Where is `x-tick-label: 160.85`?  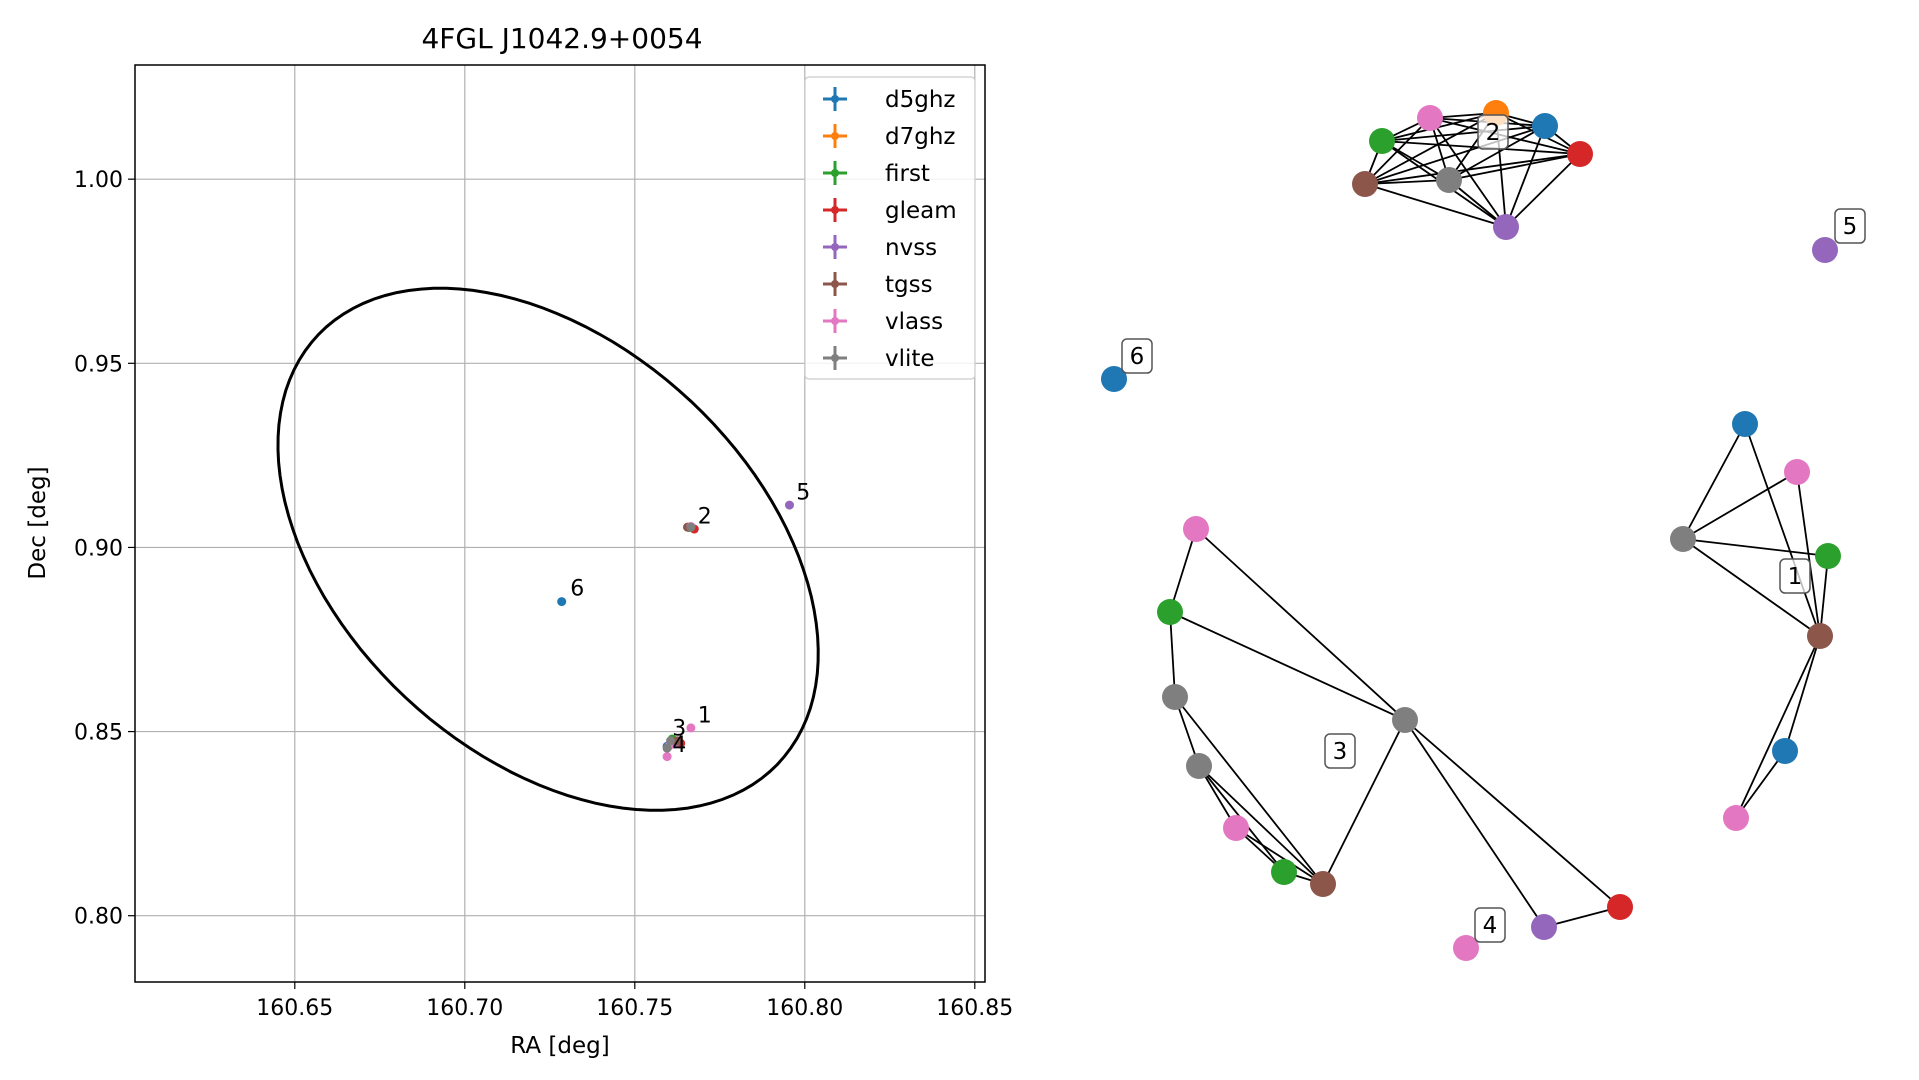 x-tick-label: 160.85 is located at coordinates (974, 1008).